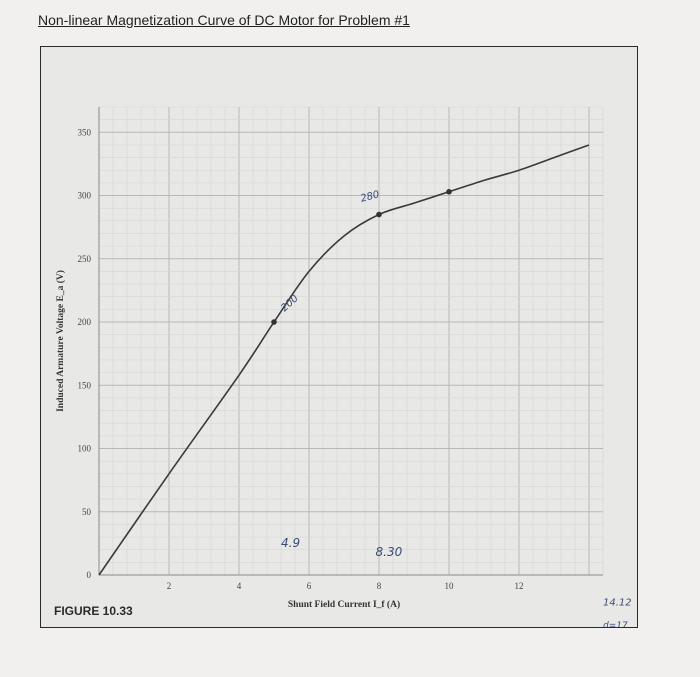 The image size is (700, 677). I want to click on x-tick-label: 2, so click(169, 586).